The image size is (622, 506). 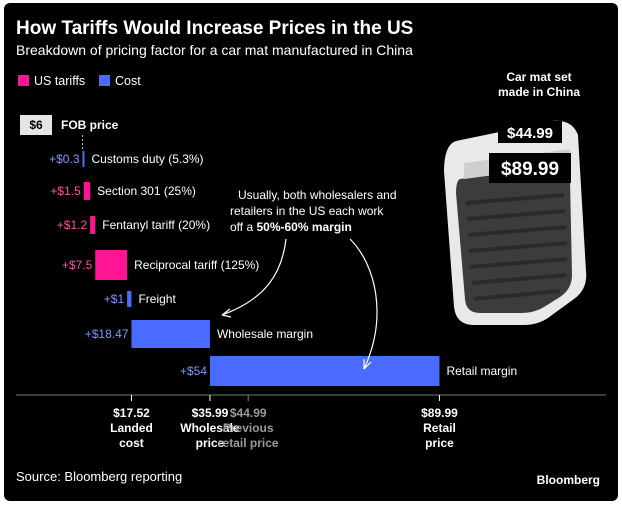 What do you see at coordinates (254, 277) in the screenshot?
I see `annotation-arrow-wholesale` at bounding box center [254, 277].